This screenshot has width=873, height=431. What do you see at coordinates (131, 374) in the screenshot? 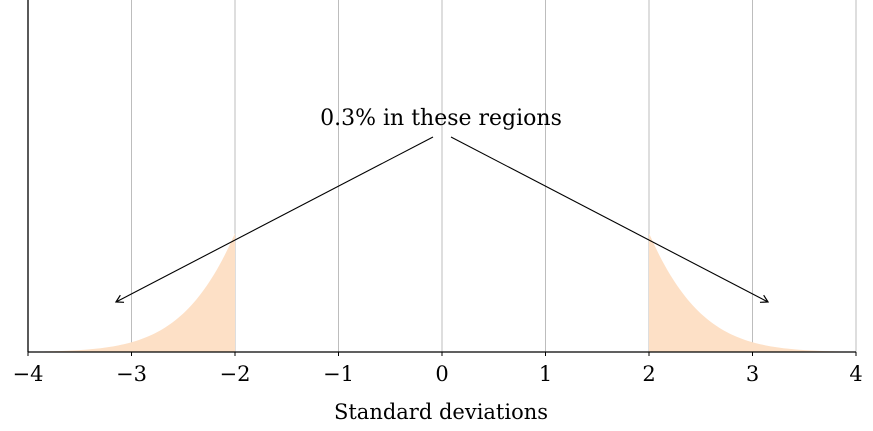
I see `x-tick-label: −3` at bounding box center [131, 374].